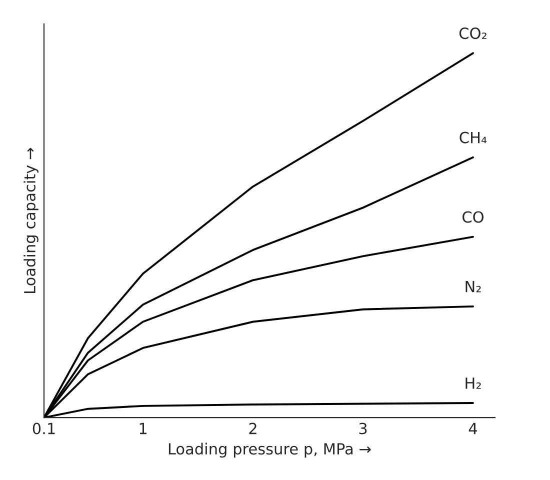 Image resolution: width=550 pixels, height=480 pixels. Describe the element at coordinates (269, 450) in the screenshot. I see `x-axis-title: Loading pressure p, MPa →` at that location.